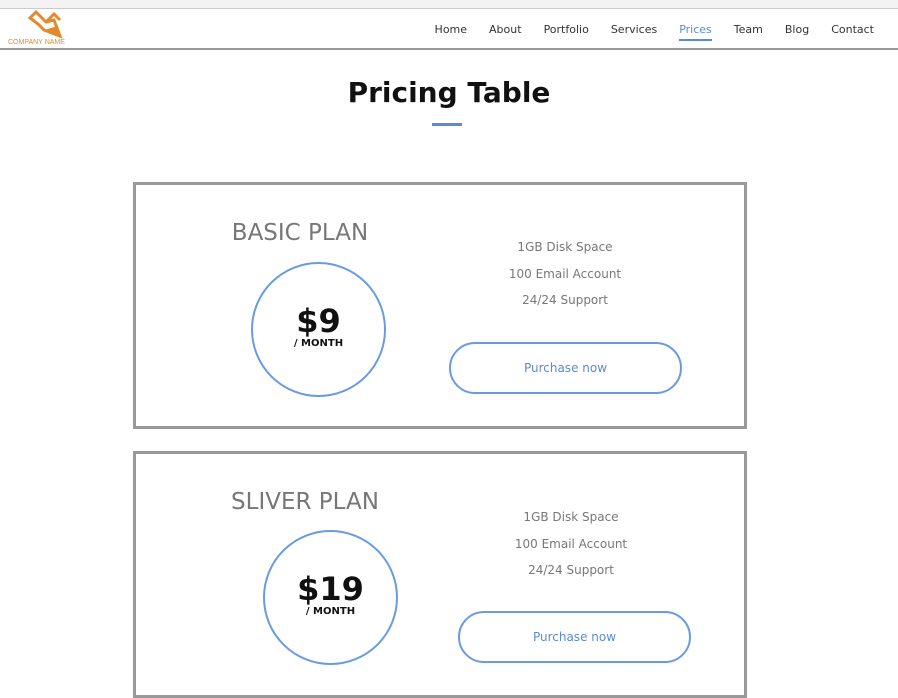 Image resolution: width=898 pixels, height=698 pixels. Describe the element at coordinates (300, 233) in the screenshot. I see `plan-name: BASIC PLAN` at that location.